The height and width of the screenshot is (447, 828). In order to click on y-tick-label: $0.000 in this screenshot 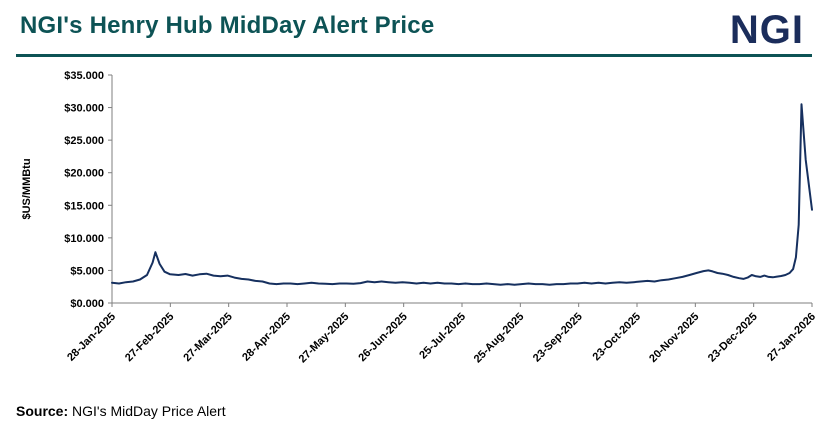, I will do `click(87, 304)`.